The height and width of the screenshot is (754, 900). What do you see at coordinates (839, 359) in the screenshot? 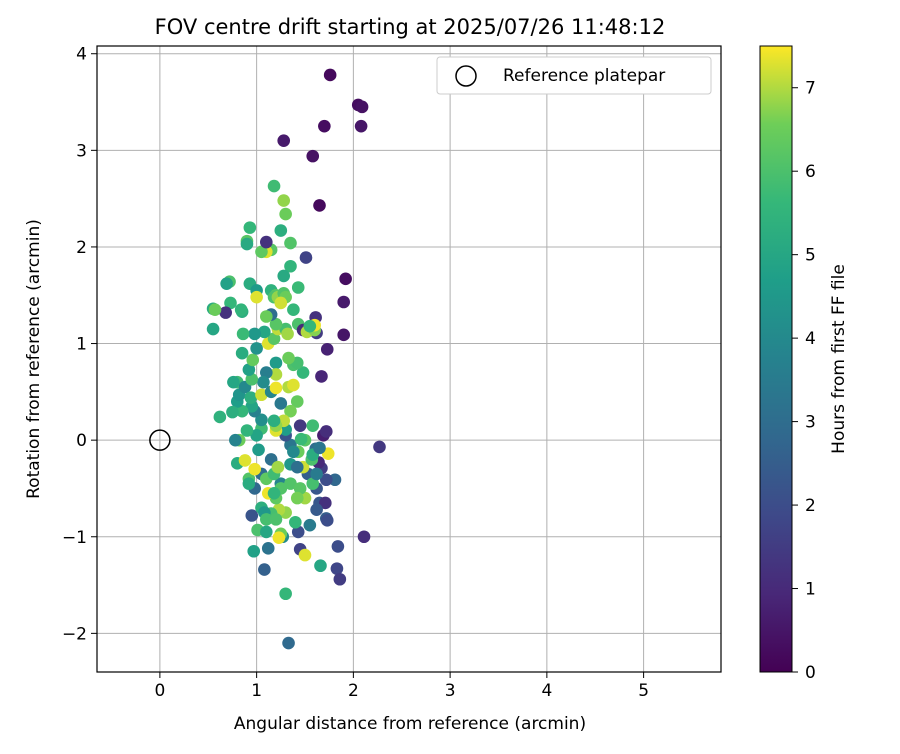
I see `colorbar-label: Hours from first FF file` at bounding box center [839, 359].